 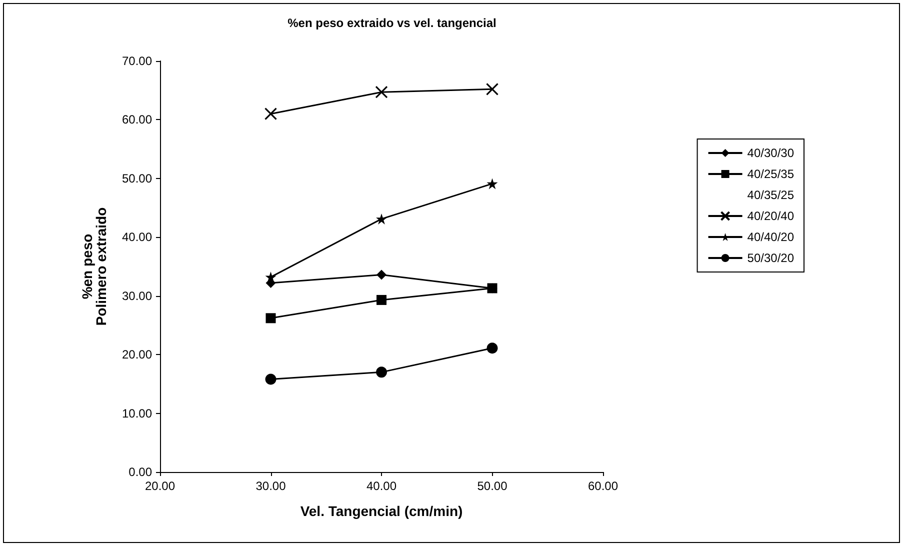 I want to click on y-tick-label: 10.00, so click(x=137, y=413).